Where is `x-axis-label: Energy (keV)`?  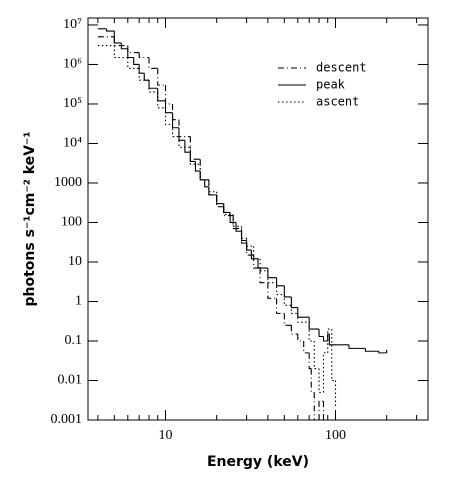
x-axis-label: Energy (keV) is located at coordinates (258, 462).